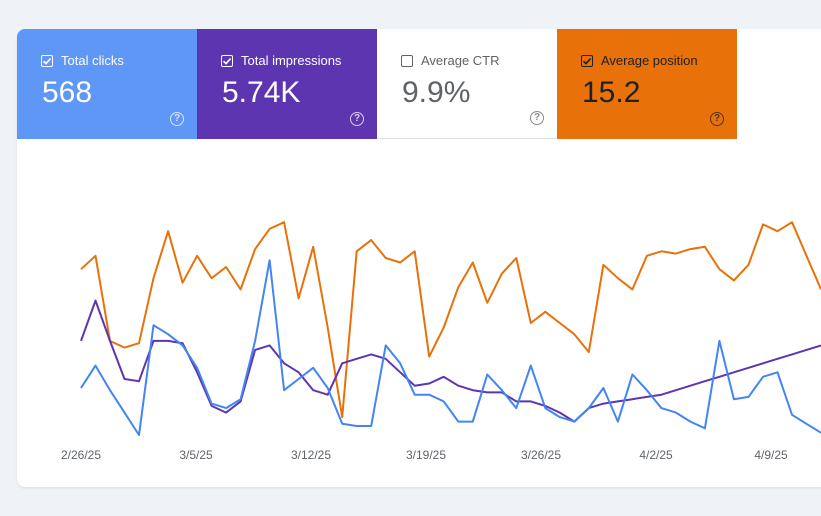 The height and width of the screenshot is (516, 821). I want to click on x-tick-label: 3/19/25, so click(426, 455).